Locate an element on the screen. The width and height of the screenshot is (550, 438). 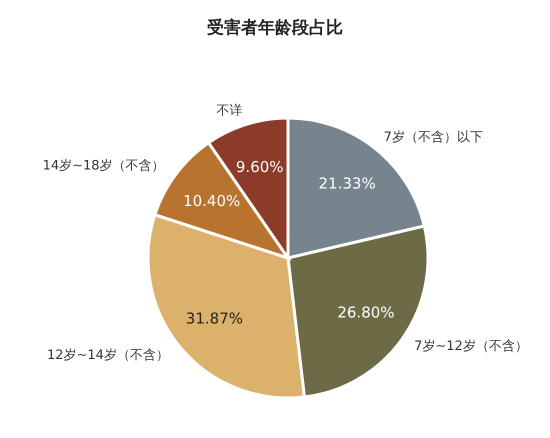
data-label: 26.80% is located at coordinates (366, 313).